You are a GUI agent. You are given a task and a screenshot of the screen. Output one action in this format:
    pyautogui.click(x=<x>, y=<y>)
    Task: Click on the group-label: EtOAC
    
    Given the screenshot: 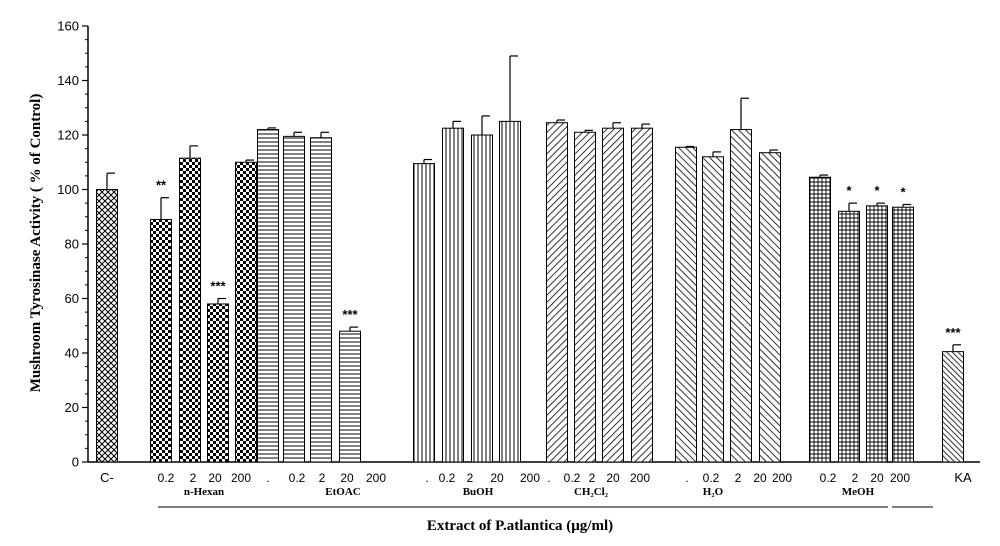 What is the action you would take?
    pyautogui.click(x=343, y=492)
    